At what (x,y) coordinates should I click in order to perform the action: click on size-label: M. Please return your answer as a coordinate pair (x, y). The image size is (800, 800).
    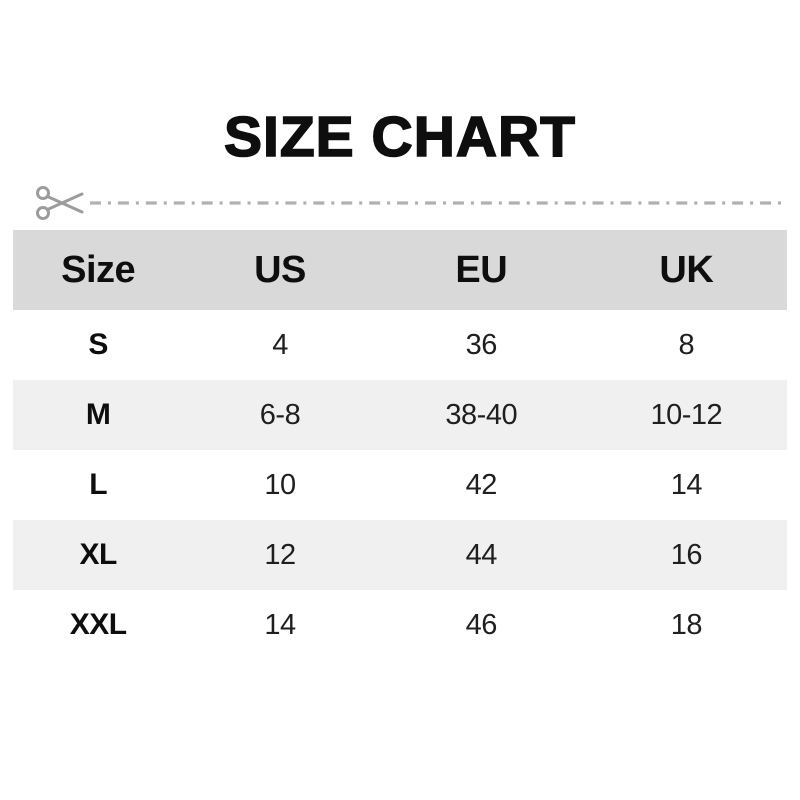
    Looking at the image, I should click on (98, 414).